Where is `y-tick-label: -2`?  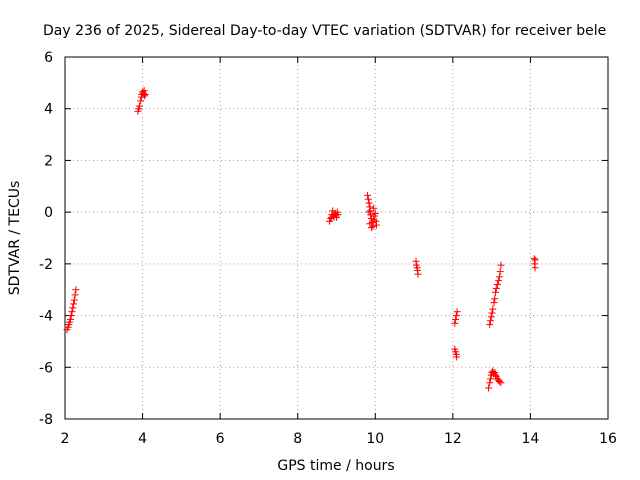 y-tick-label: -2 is located at coordinates (46, 265).